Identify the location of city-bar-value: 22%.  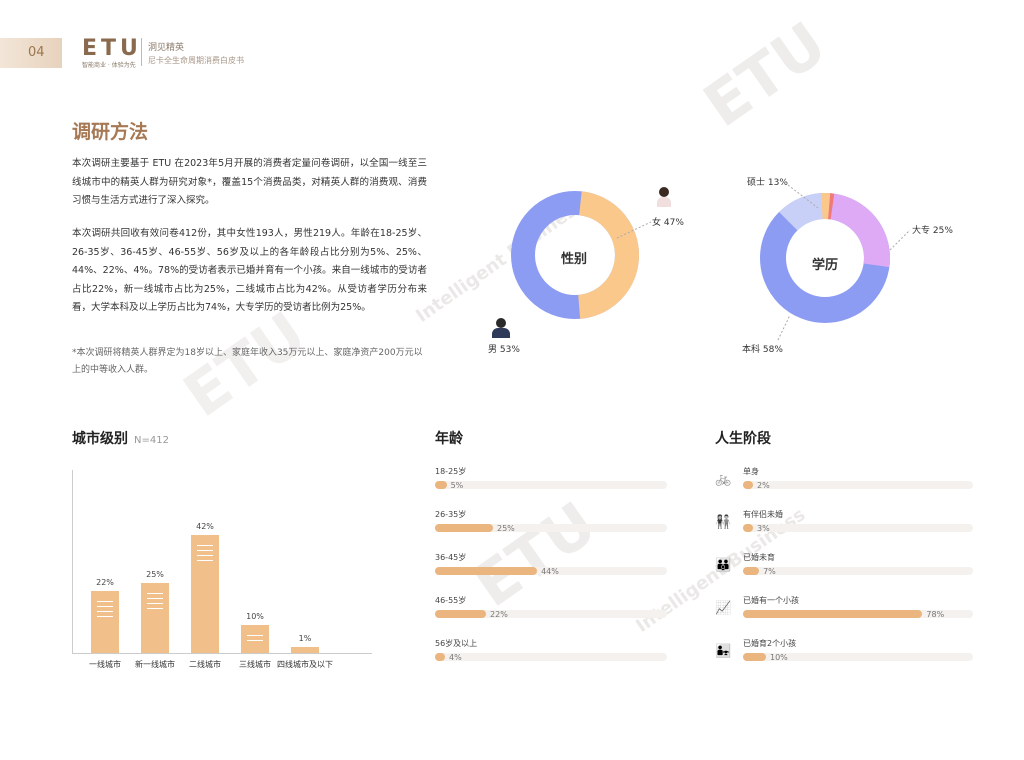
(105, 583).